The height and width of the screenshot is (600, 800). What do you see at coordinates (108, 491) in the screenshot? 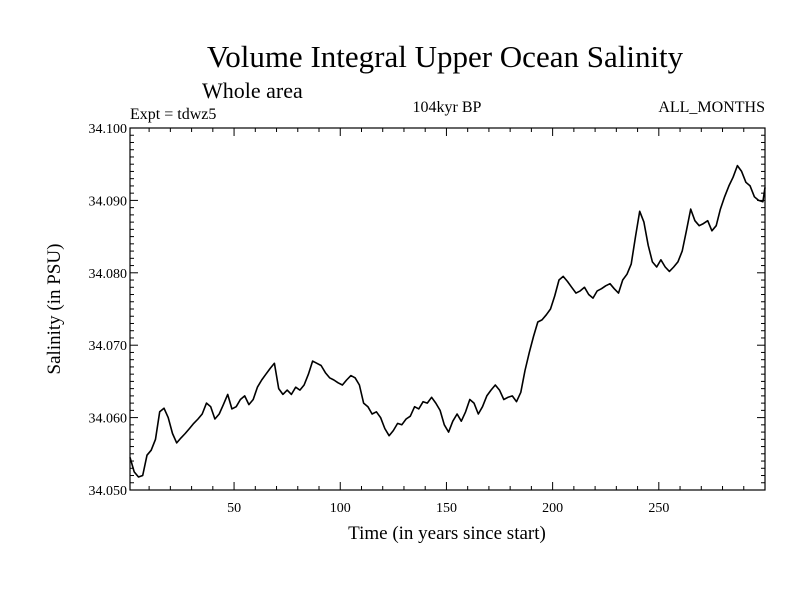
I see `y-tick-label: 34.050` at bounding box center [108, 491].